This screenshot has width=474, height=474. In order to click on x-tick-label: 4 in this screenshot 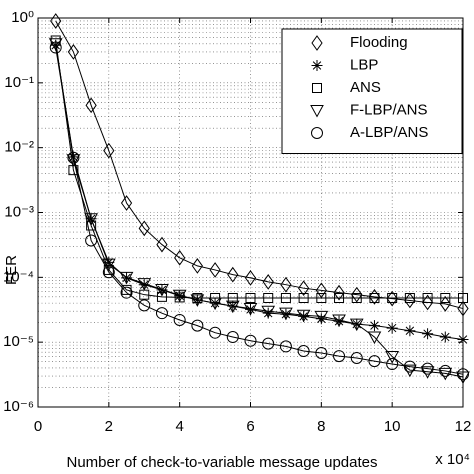, I will do `click(179, 426)`.